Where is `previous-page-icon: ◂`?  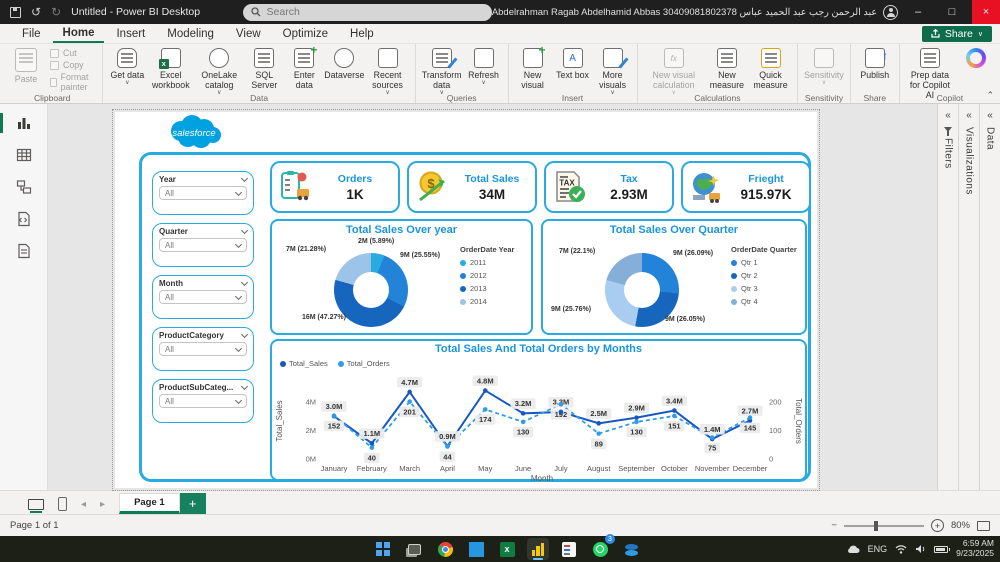 previous-page-icon: ◂ is located at coordinates (84, 504).